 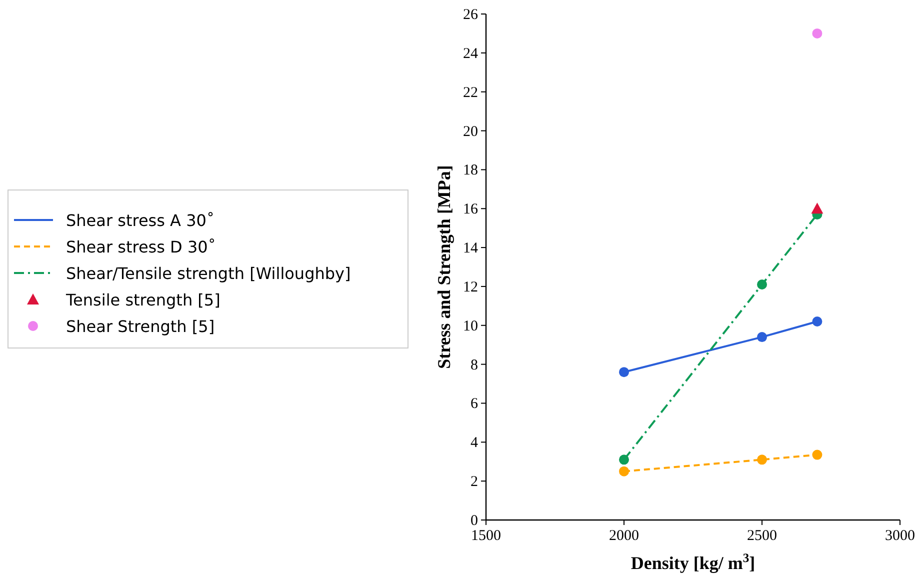 What do you see at coordinates (140, 326) in the screenshot?
I see `legend-label: Shear Strength [5]` at bounding box center [140, 326].